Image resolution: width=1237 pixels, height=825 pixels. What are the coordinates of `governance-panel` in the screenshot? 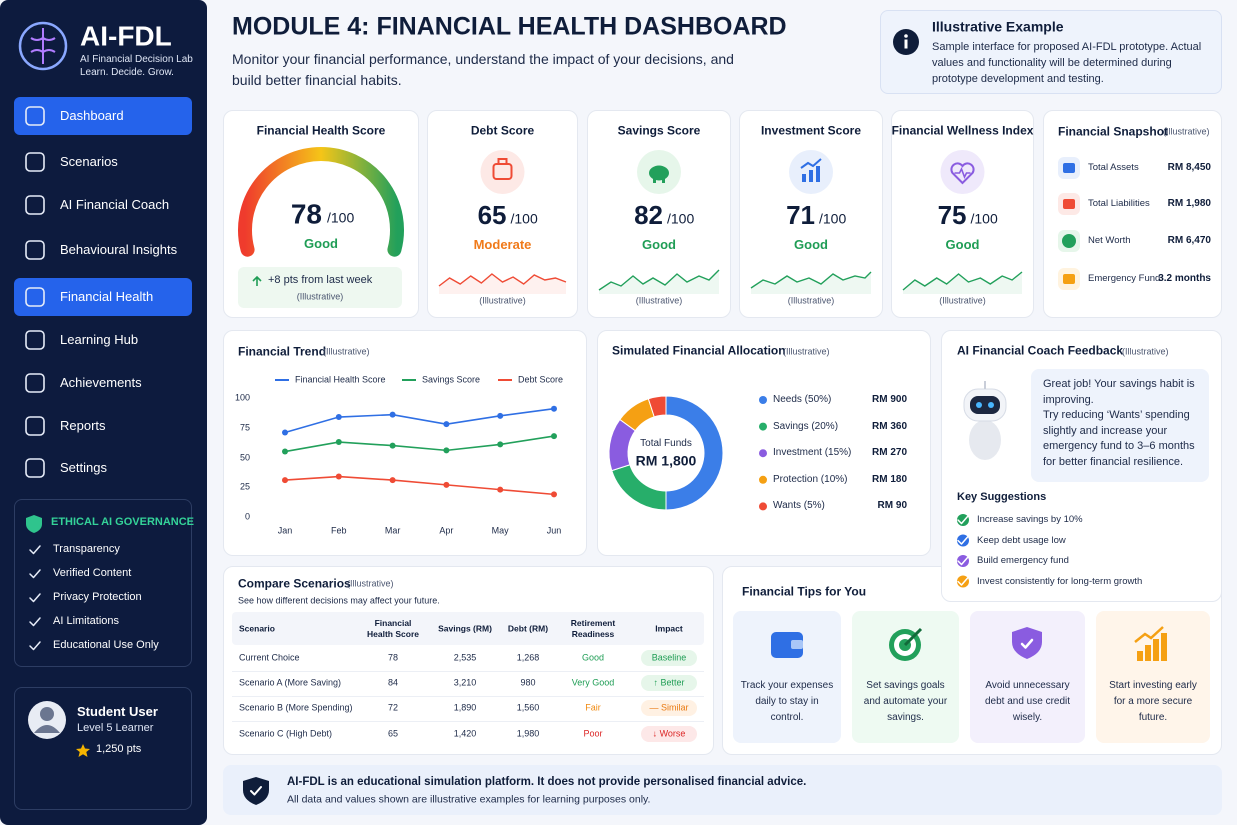 It's located at (103, 583).